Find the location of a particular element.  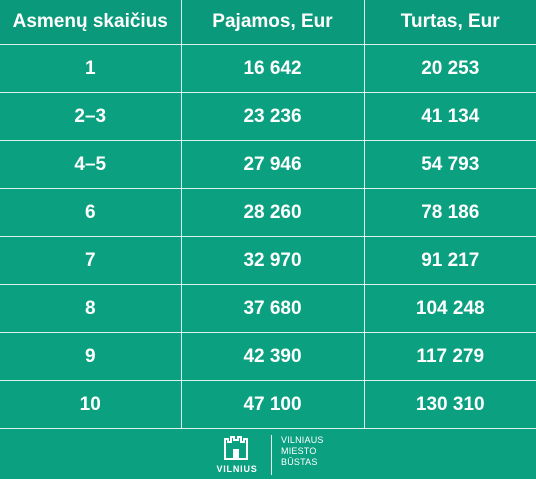

table-row: 8 37 680 104 248 is located at coordinates (268, 308).